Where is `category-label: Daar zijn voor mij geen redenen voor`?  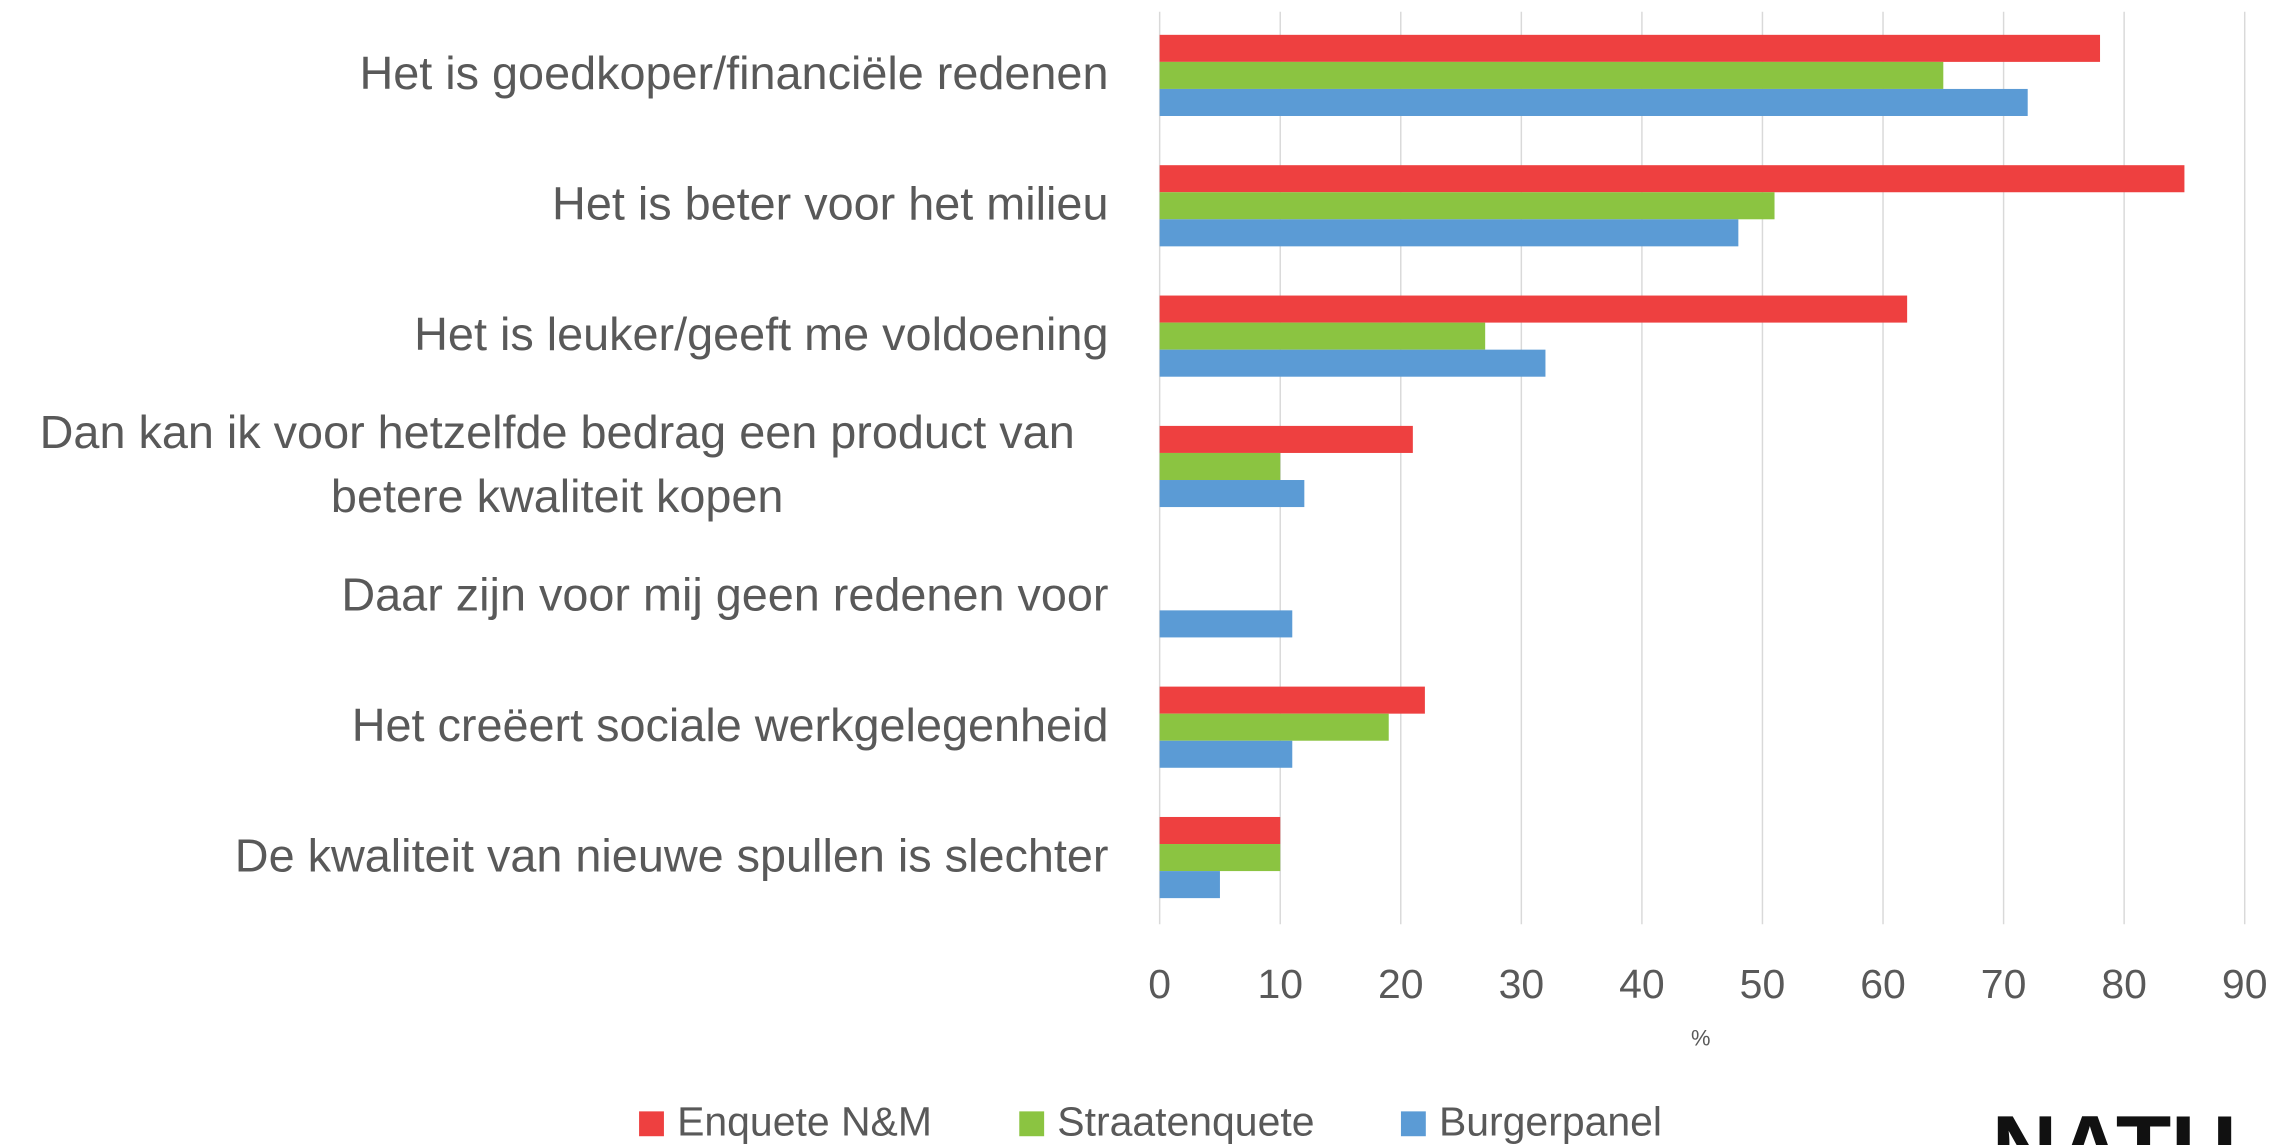 category-label: Daar zijn voor mij geen redenen voor is located at coordinates (724, 595).